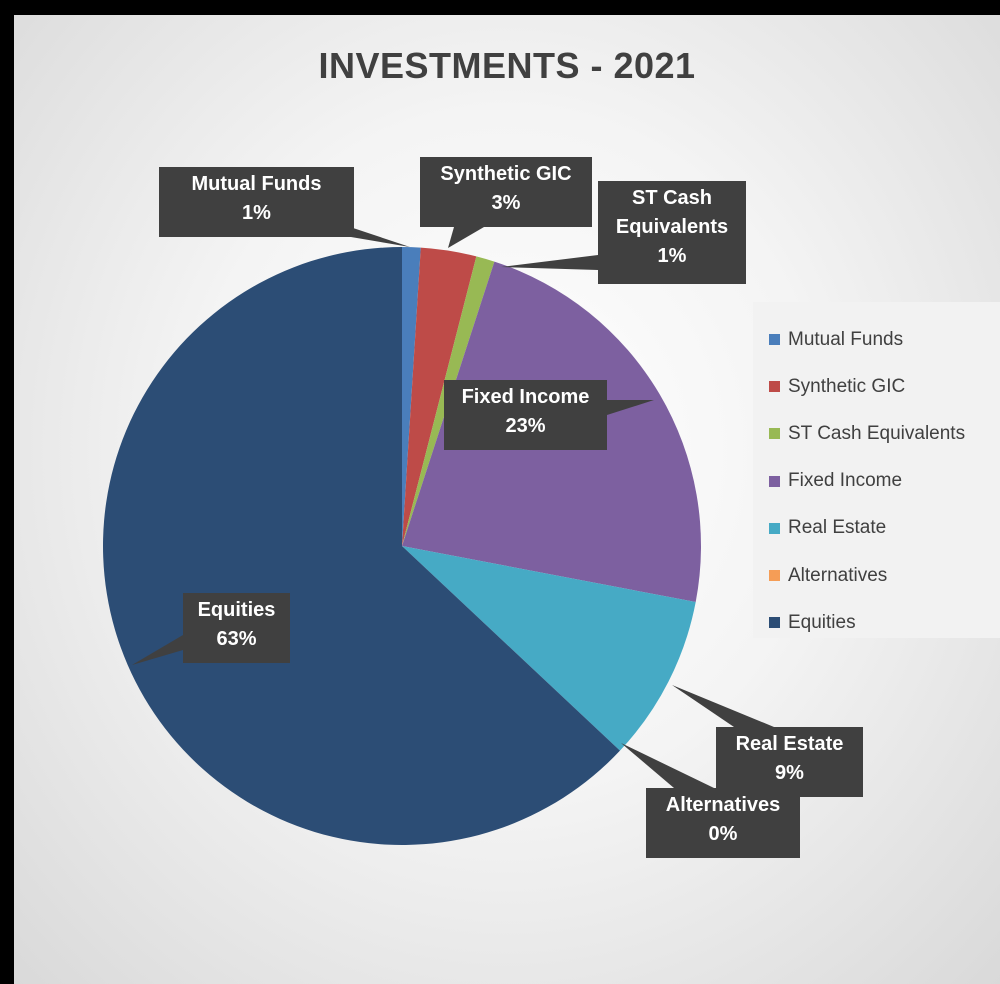 The width and height of the screenshot is (1000, 984). I want to click on data-label-synthetic-gic: Synthetic GIC 3%, so click(506, 192).